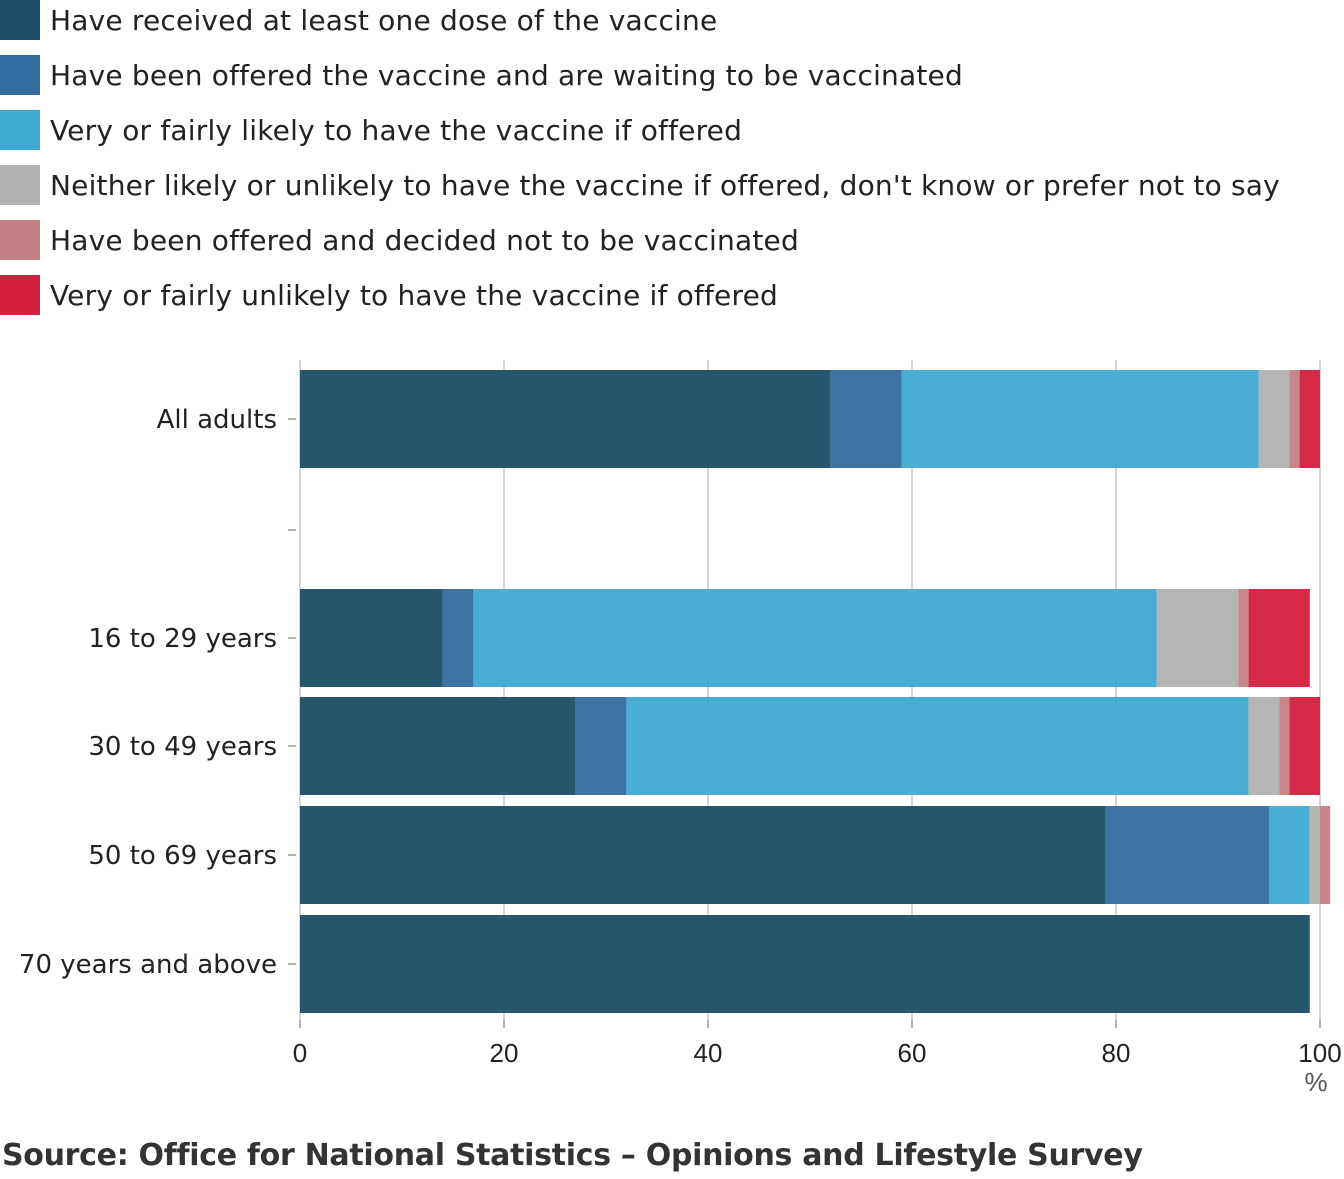 The image size is (1344, 1179). I want to click on x-tick-label: 40, so click(708, 1053).